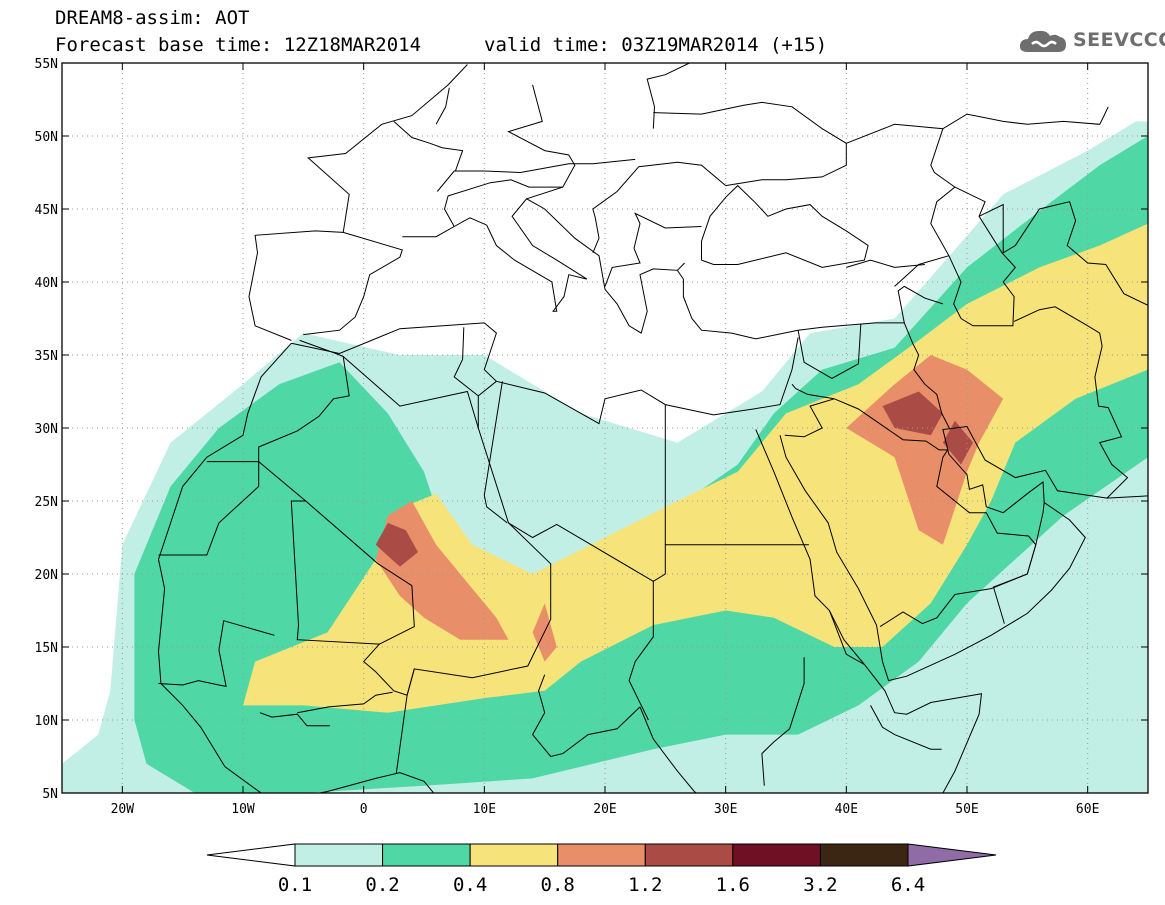 This screenshot has width=1165, height=905. Describe the element at coordinates (382, 885) in the screenshot. I see `colorbar-label: 0.2` at that location.